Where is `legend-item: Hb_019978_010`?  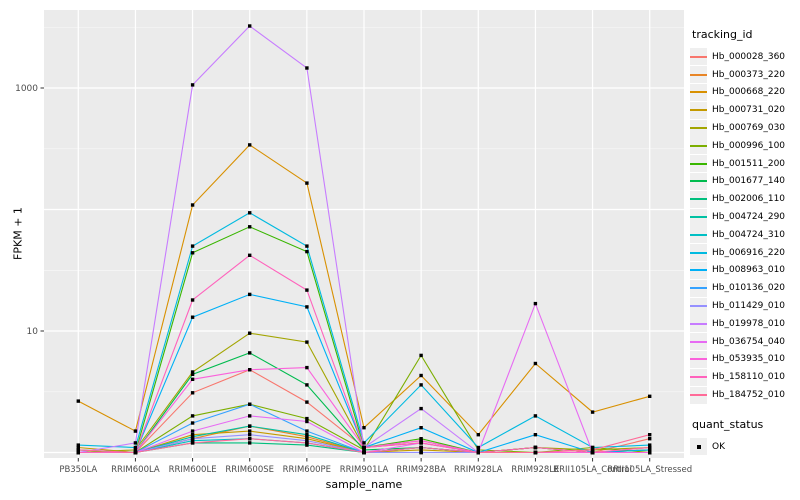
legend-item: Hb_019978_010 is located at coordinates (744, 324).